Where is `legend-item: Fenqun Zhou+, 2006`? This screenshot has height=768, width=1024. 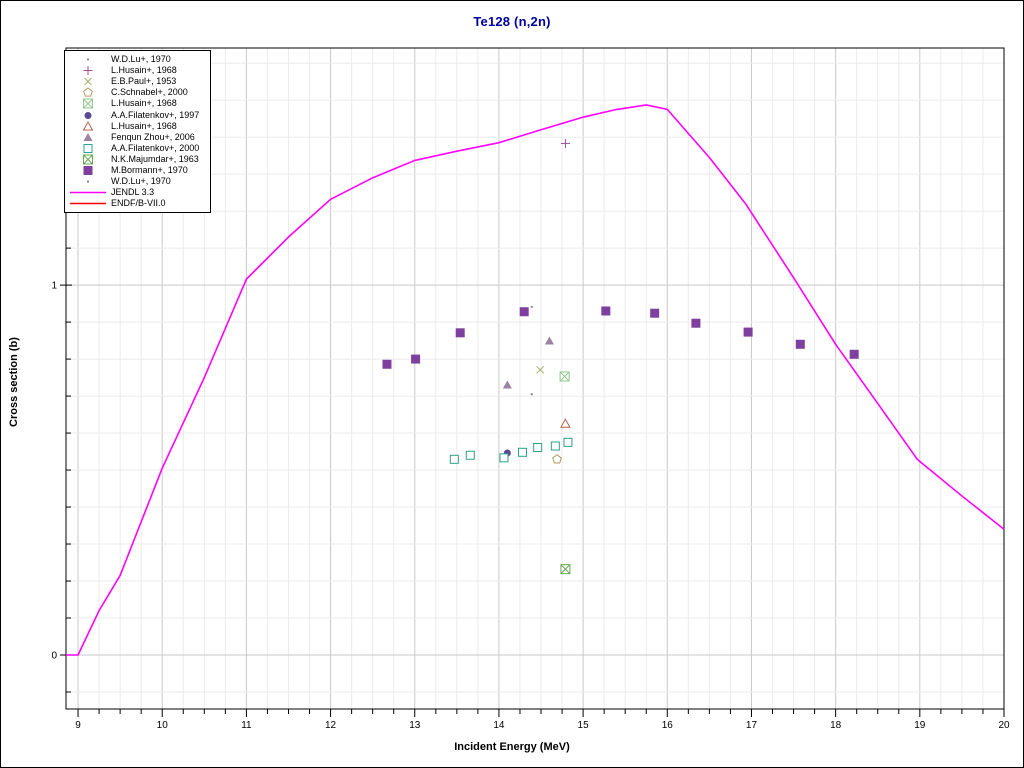 legend-item: Fenqun Zhou+, 2006 is located at coordinates (137, 137).